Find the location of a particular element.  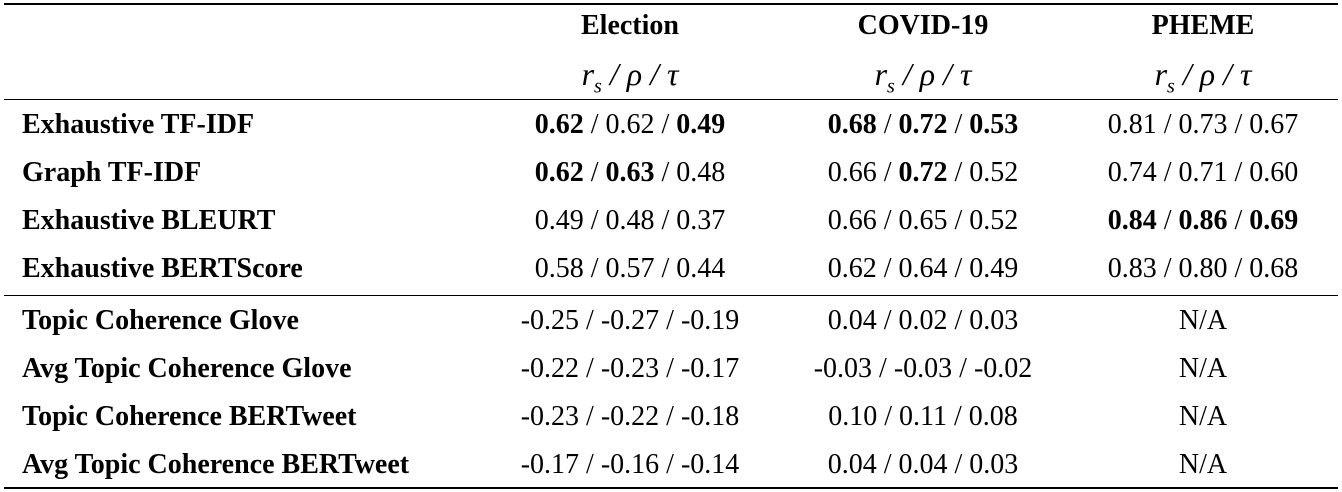

metric-value: 0.02 is located at coordinates (923, 320).